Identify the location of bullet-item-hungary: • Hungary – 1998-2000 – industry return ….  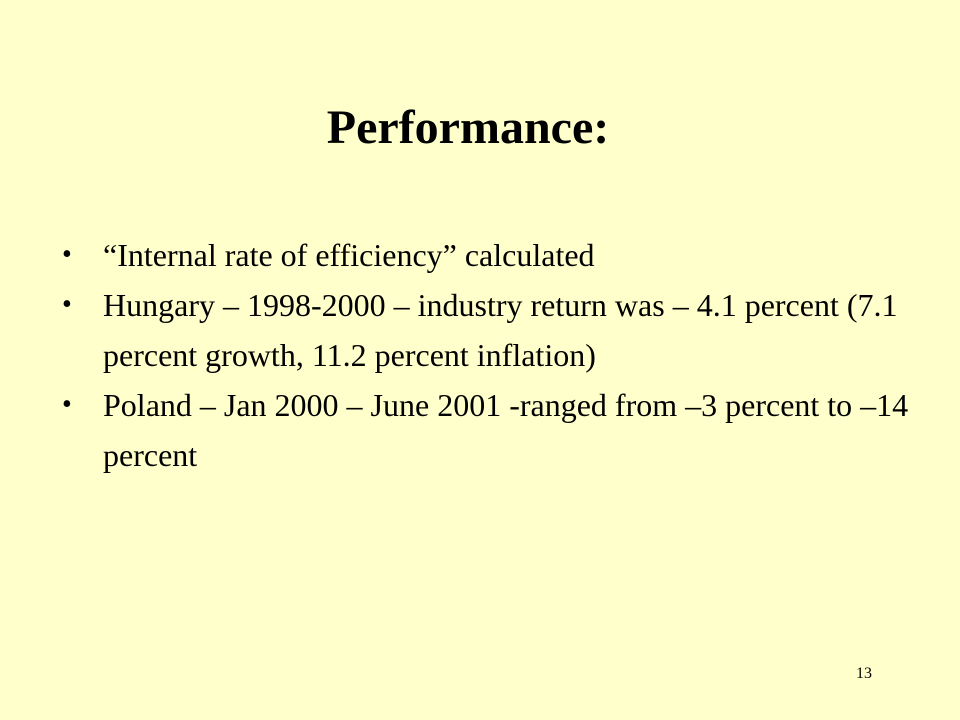
(492, 330).